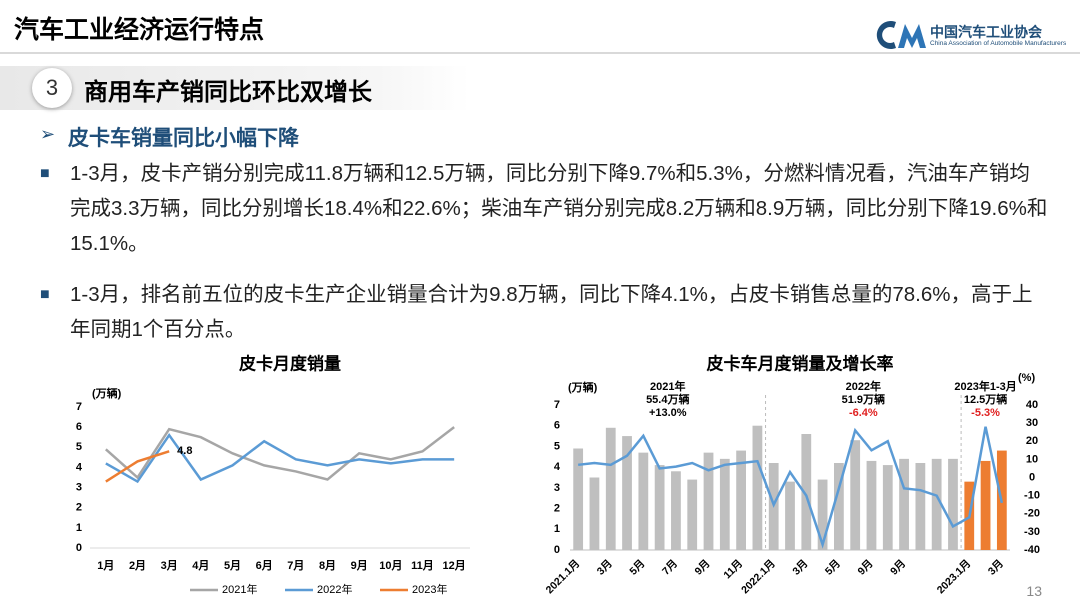  Describe the element at coordinates (429, 589) in the screenshot. I see `legend-label: 2023年` at that location.